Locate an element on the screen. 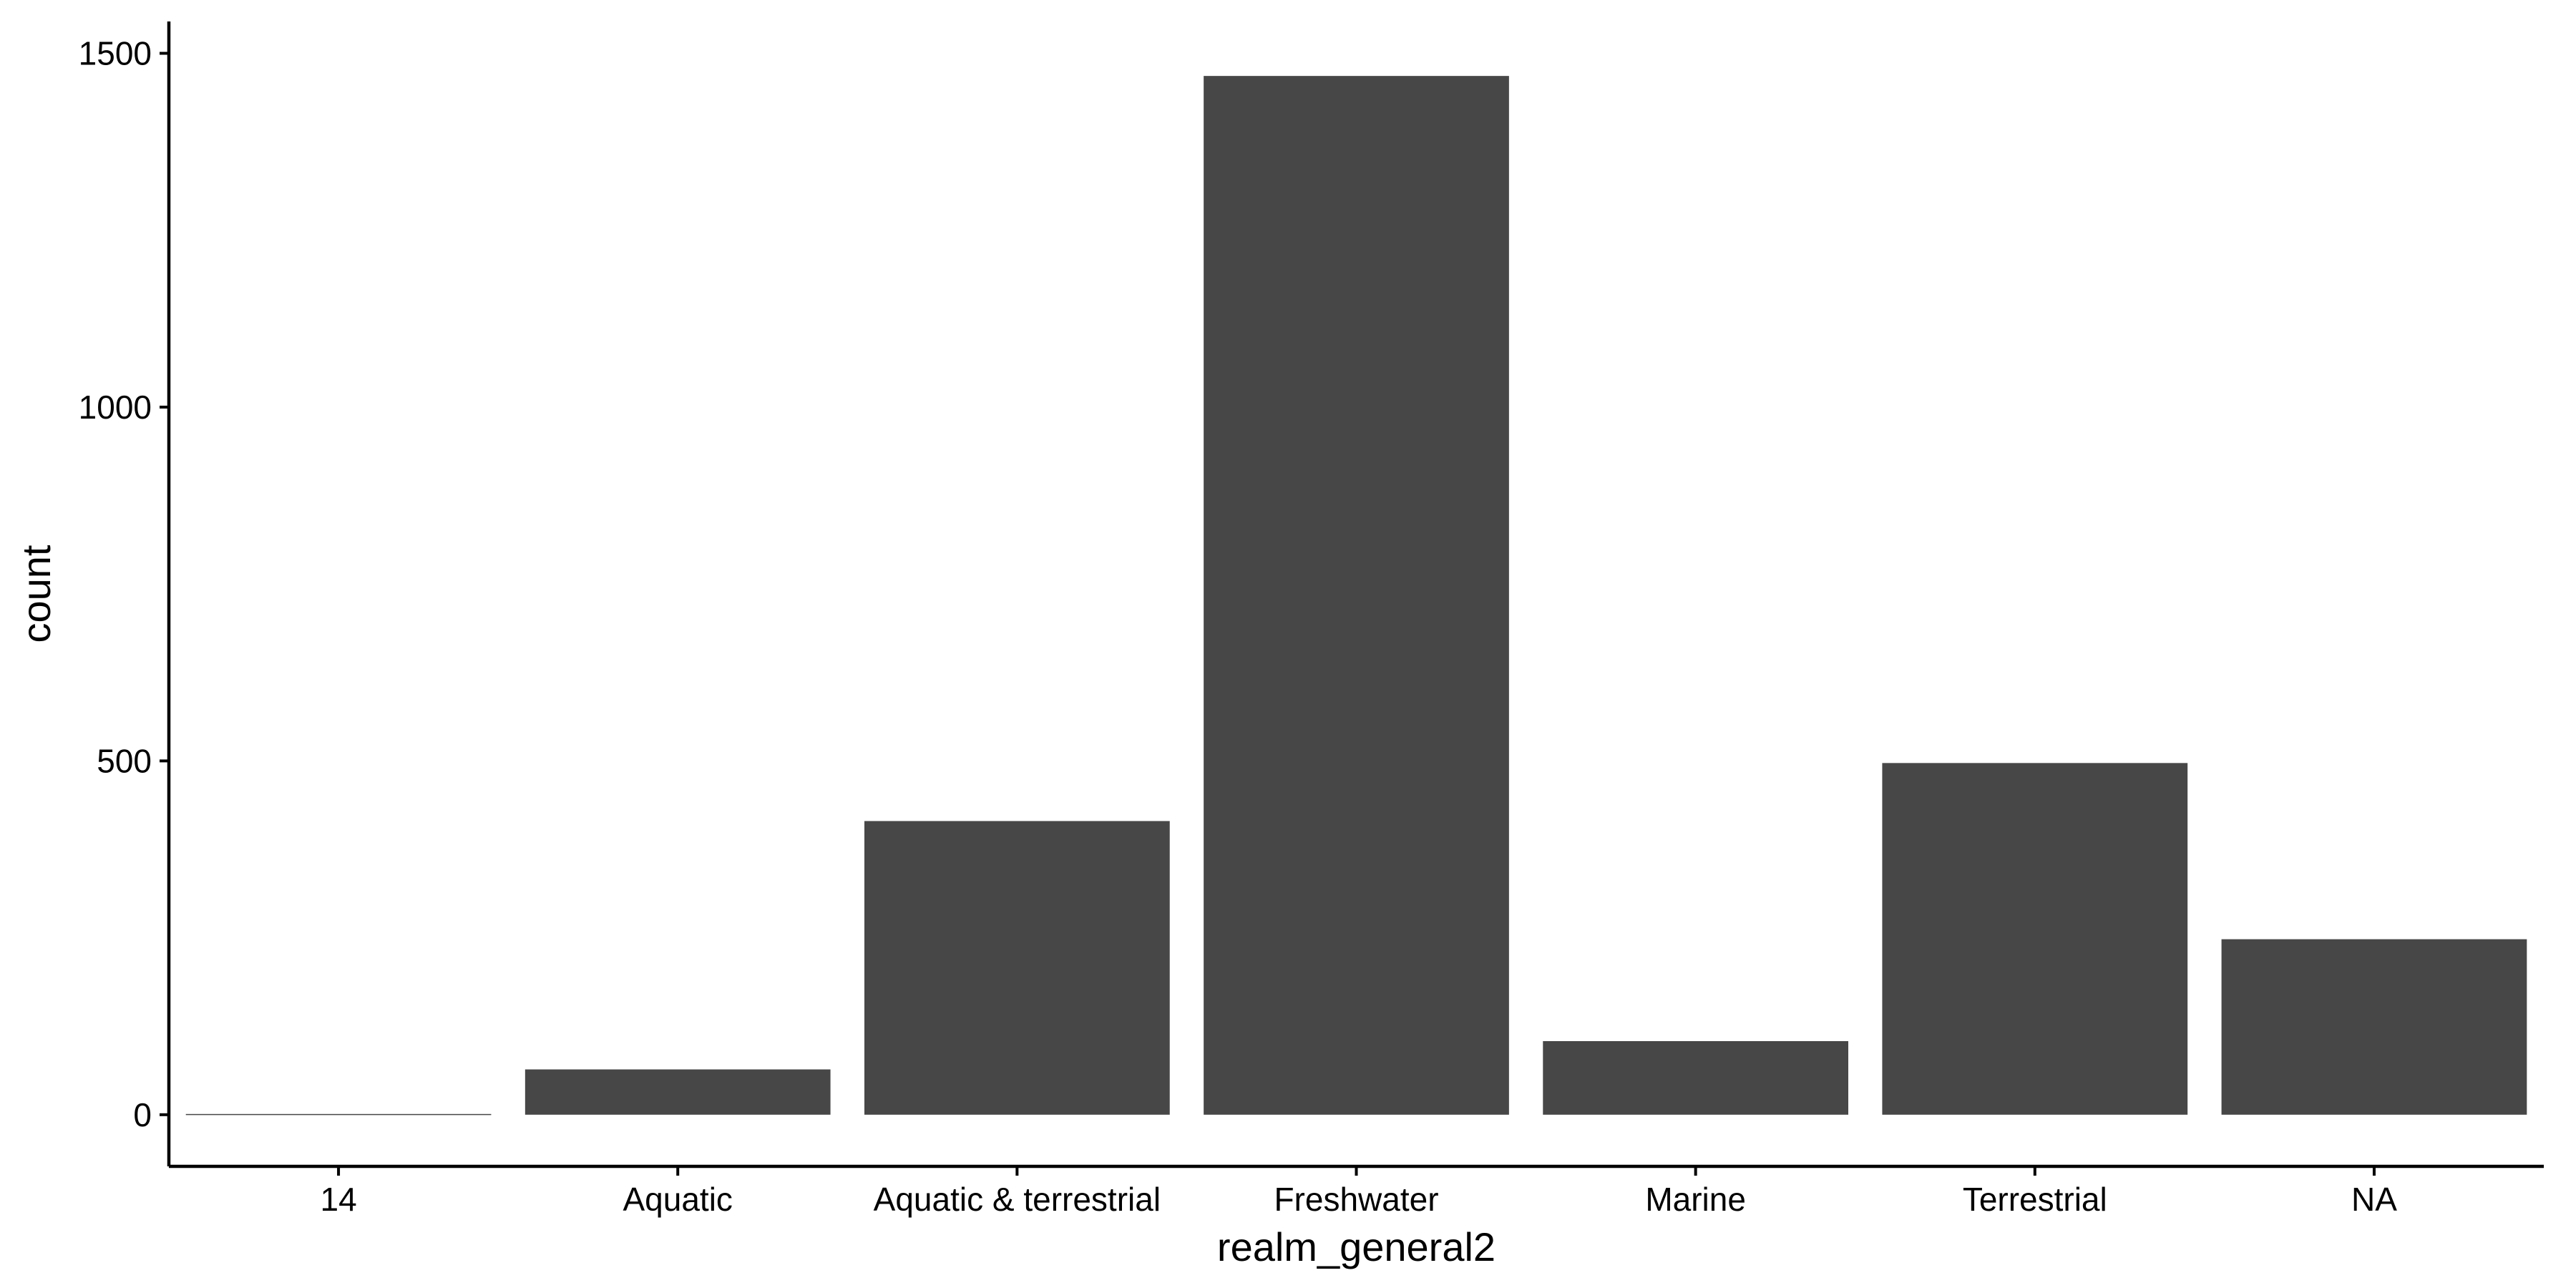 The image size is (2576, 1288). bar-terrestrial is located at coordinates (2035, 939).